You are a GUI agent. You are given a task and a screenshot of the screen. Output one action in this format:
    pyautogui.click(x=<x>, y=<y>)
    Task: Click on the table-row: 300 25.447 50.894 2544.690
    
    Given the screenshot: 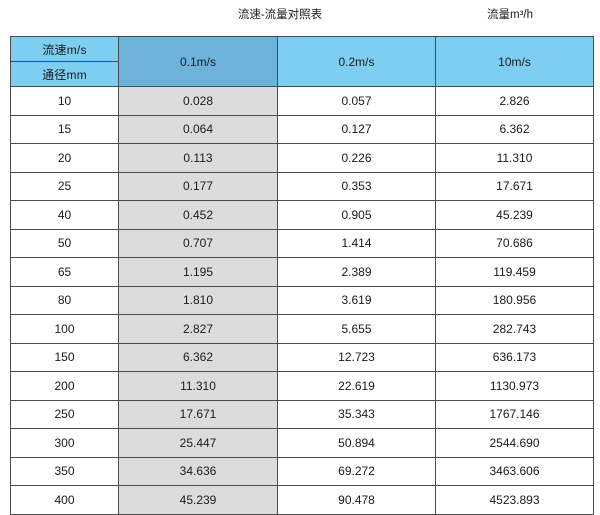 What is the action you would take?
    pyautogui.click(x=302, y=443)
    